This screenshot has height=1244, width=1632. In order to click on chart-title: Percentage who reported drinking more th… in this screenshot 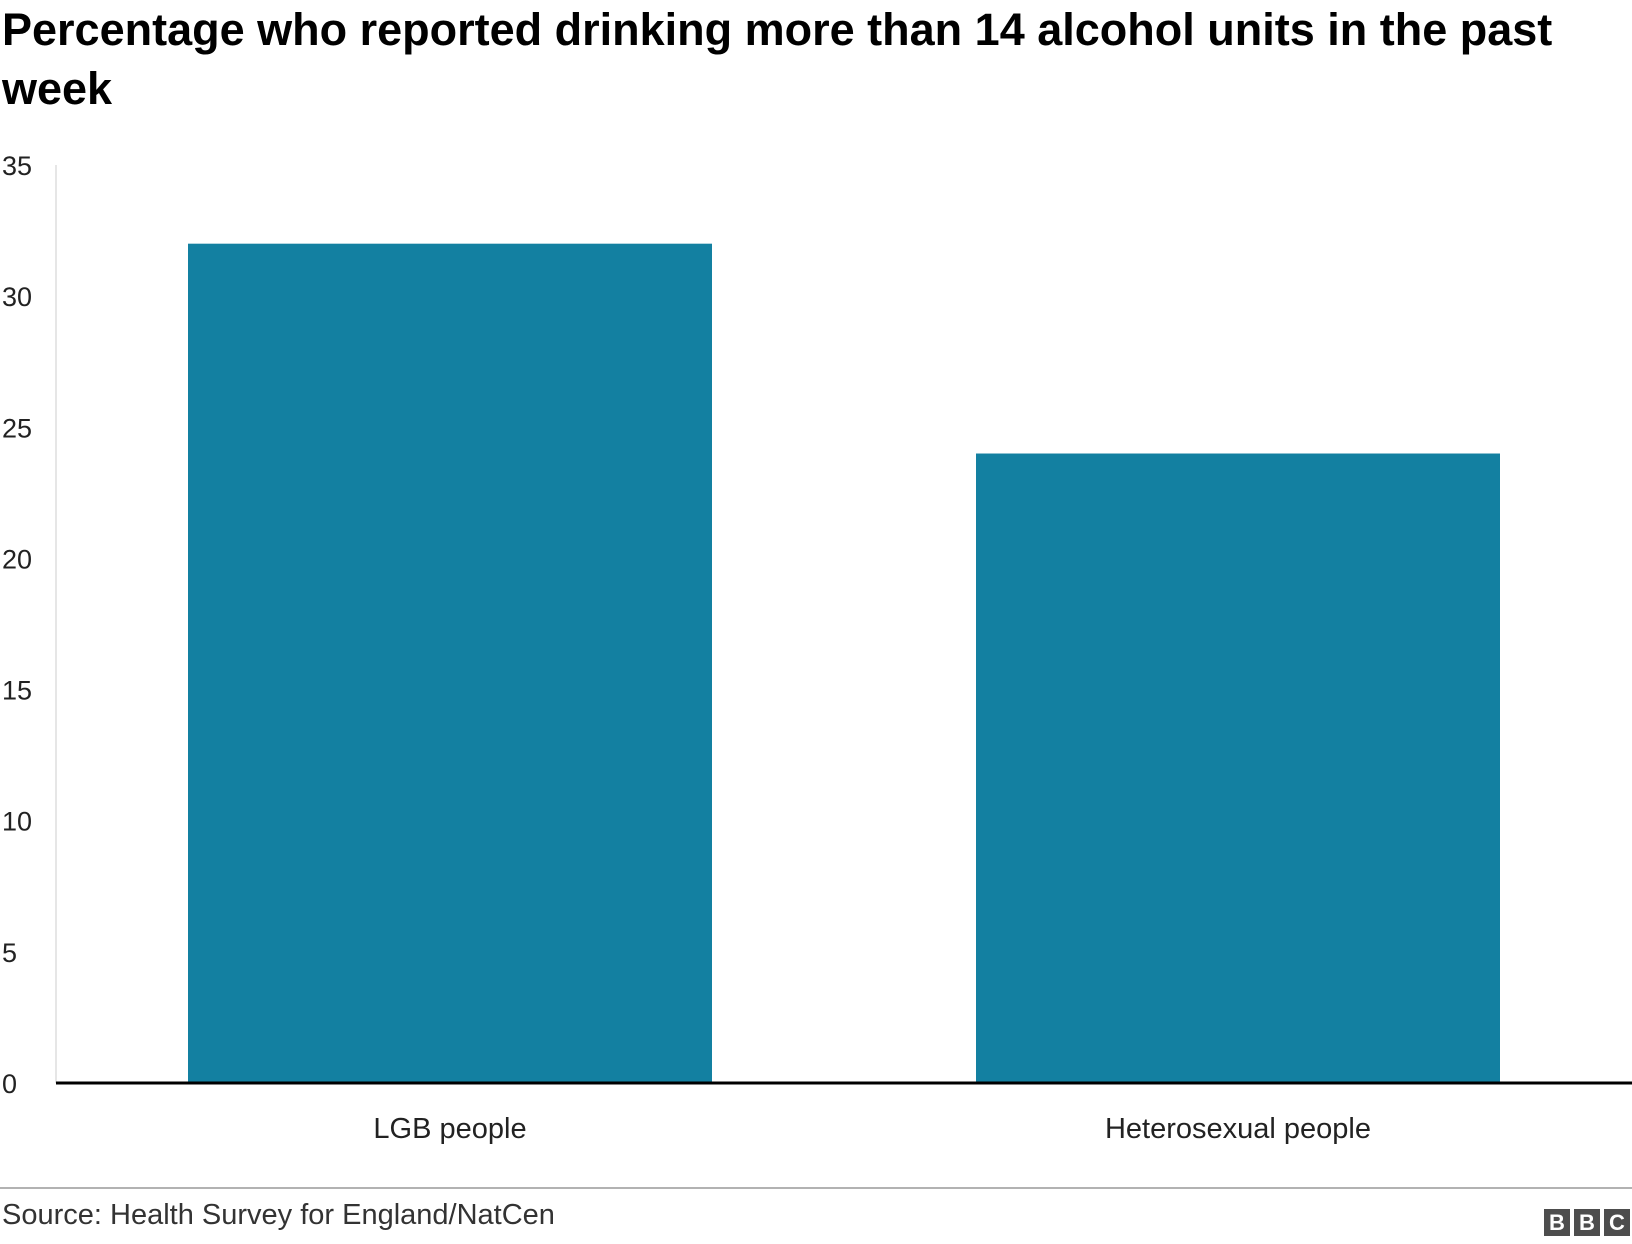, I will do `click(777, 59)`.